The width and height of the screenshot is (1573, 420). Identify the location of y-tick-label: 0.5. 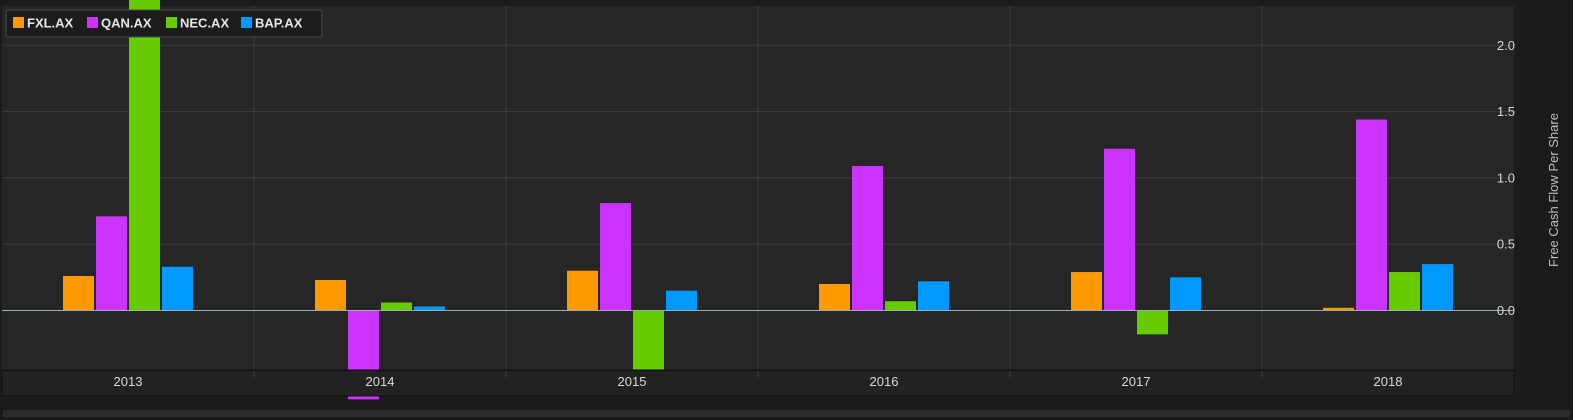
(1506, 244).